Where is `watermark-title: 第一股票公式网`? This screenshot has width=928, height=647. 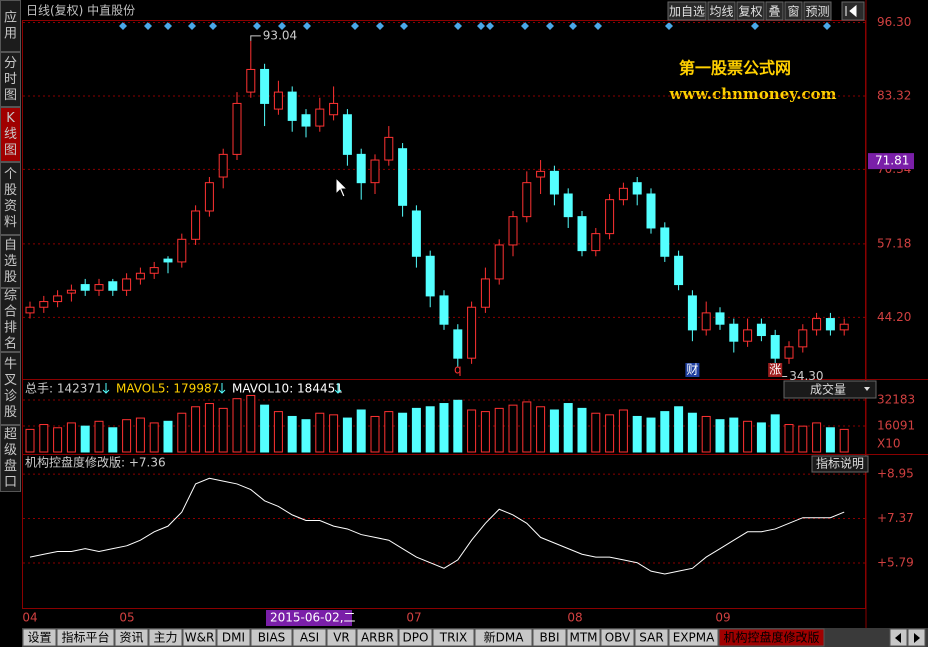 watermark-title: 第一股票公式网 is located at coordinates (735, 68).